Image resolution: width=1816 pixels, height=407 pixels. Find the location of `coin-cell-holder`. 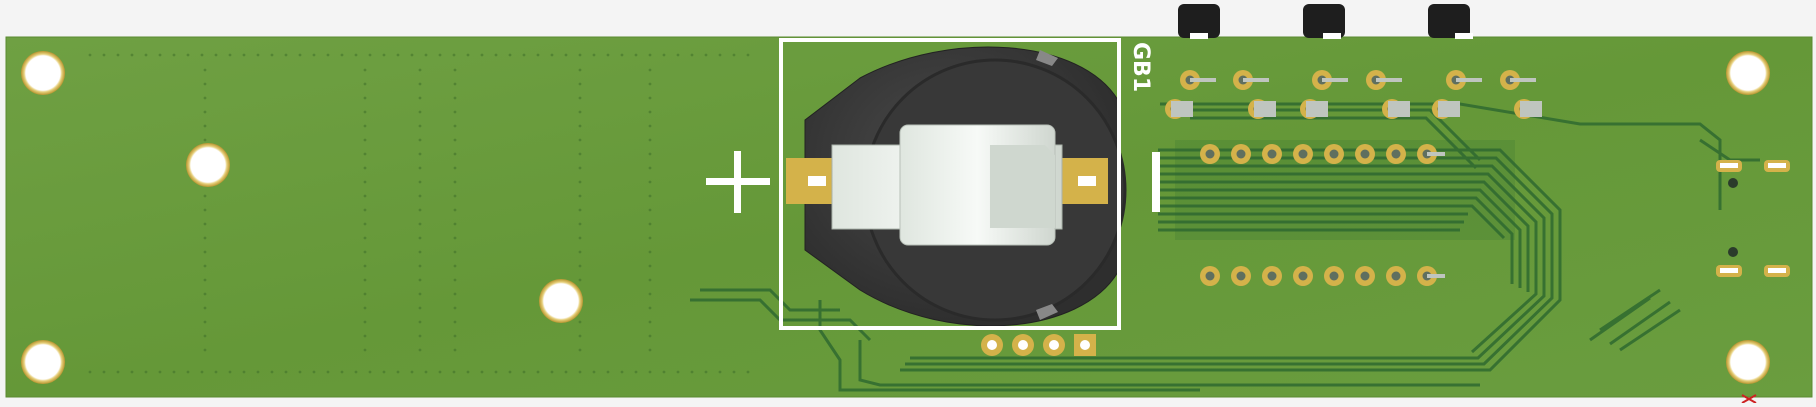

coin-cell-holder is located at coordinates (956, 186).